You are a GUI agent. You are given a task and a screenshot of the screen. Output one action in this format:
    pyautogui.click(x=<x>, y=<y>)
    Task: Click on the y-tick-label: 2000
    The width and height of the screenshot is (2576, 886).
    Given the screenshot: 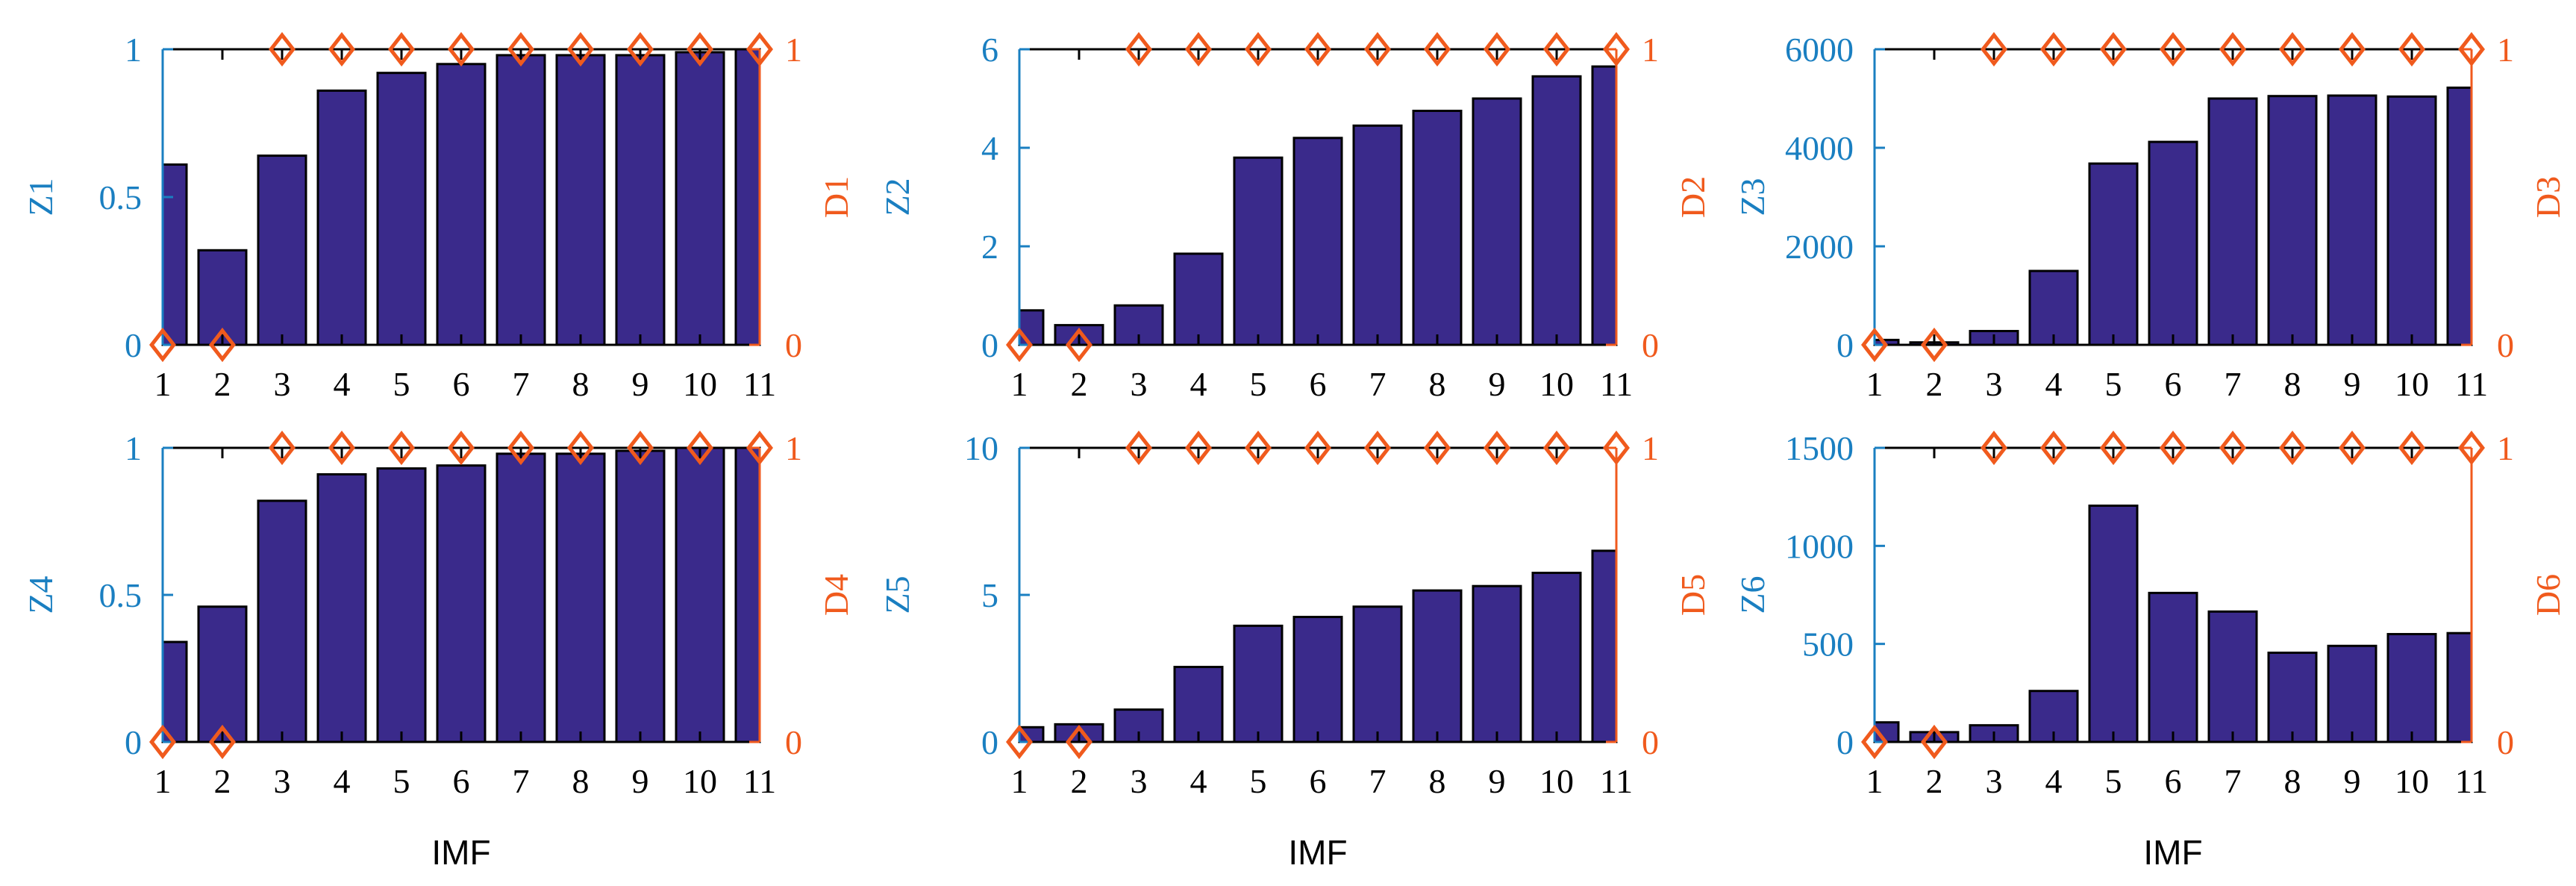 What is the action you would take?
    pyautogui.click(x=1819, y=247)
    